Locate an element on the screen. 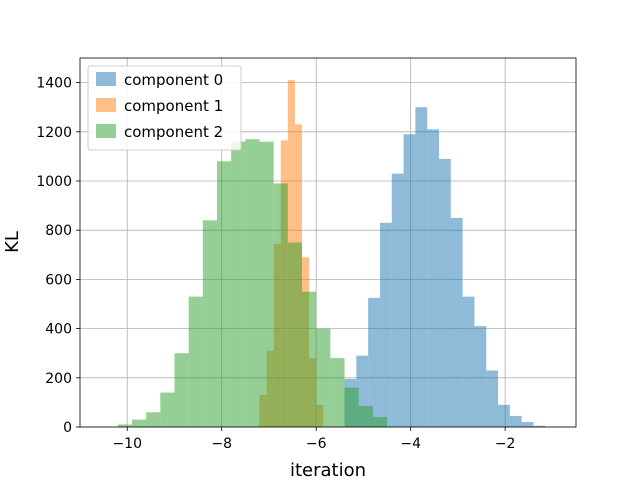  y-tick-label: 1000 is located at coordinates (54, 182).